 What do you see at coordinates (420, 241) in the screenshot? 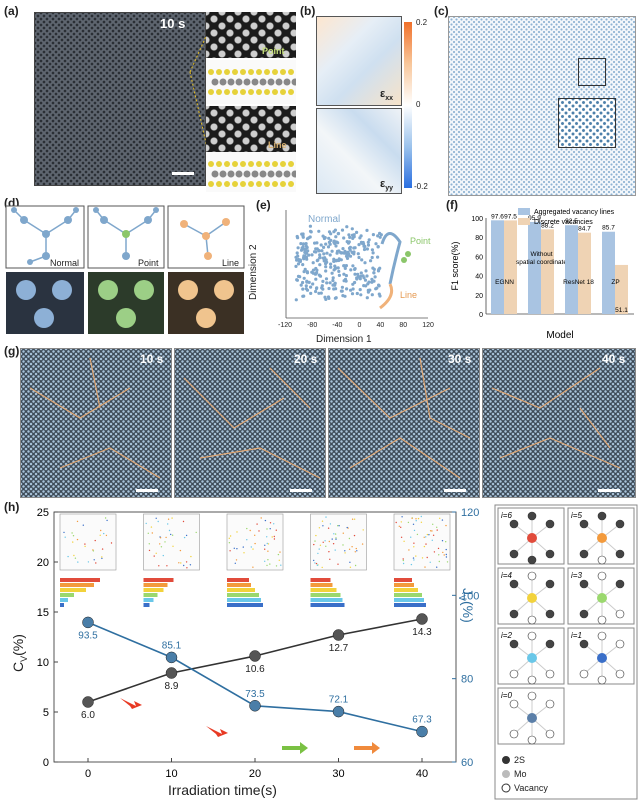
I see `panel-e-point-label: Point` at bounding box center [420, 241].